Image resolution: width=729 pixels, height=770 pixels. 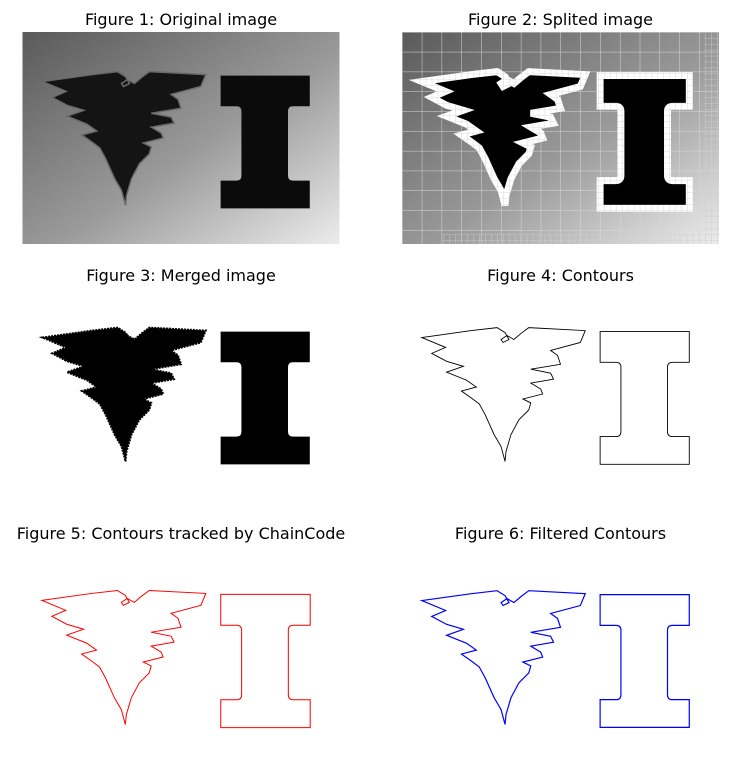 I want to click on bird-contour, so click(x=503, y=394).